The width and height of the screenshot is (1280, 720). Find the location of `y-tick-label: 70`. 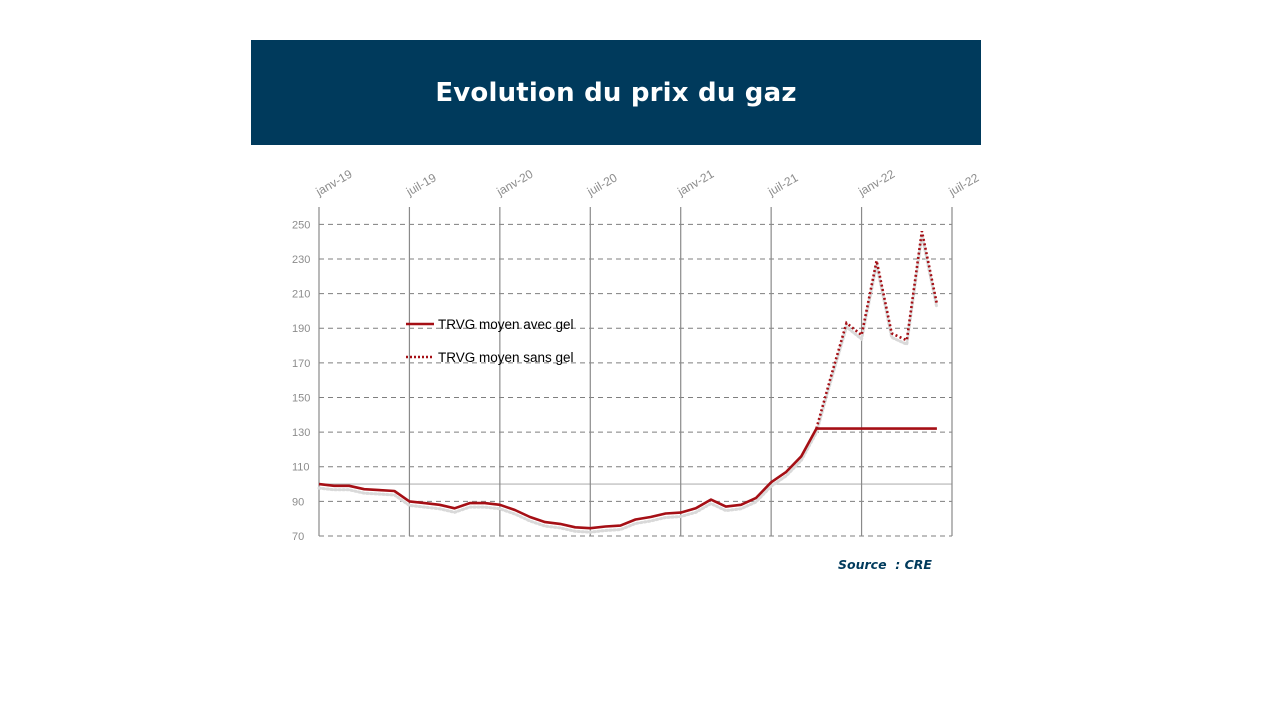

y-tick-label: 70 is located at coordinates (298, 537).